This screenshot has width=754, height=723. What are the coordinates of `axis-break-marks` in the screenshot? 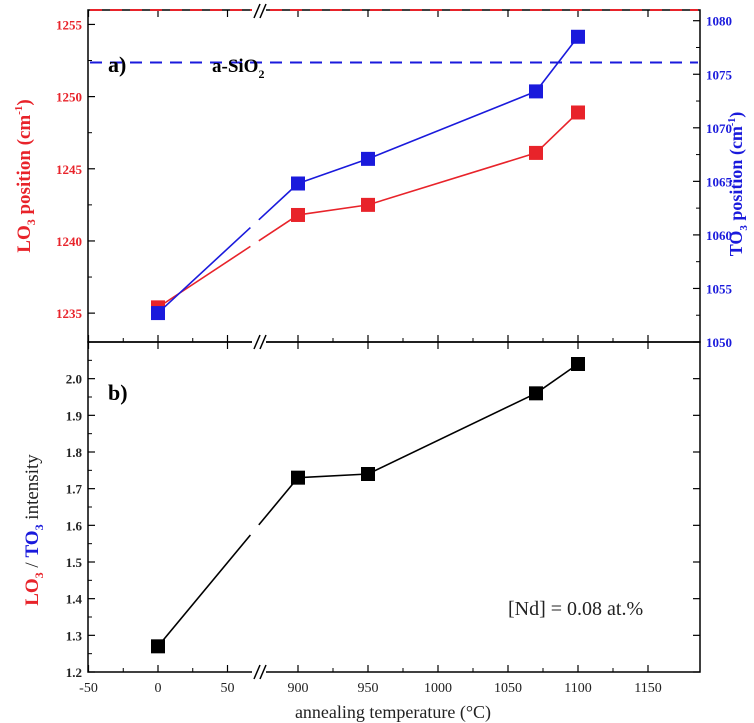 It's located at (259, 341).